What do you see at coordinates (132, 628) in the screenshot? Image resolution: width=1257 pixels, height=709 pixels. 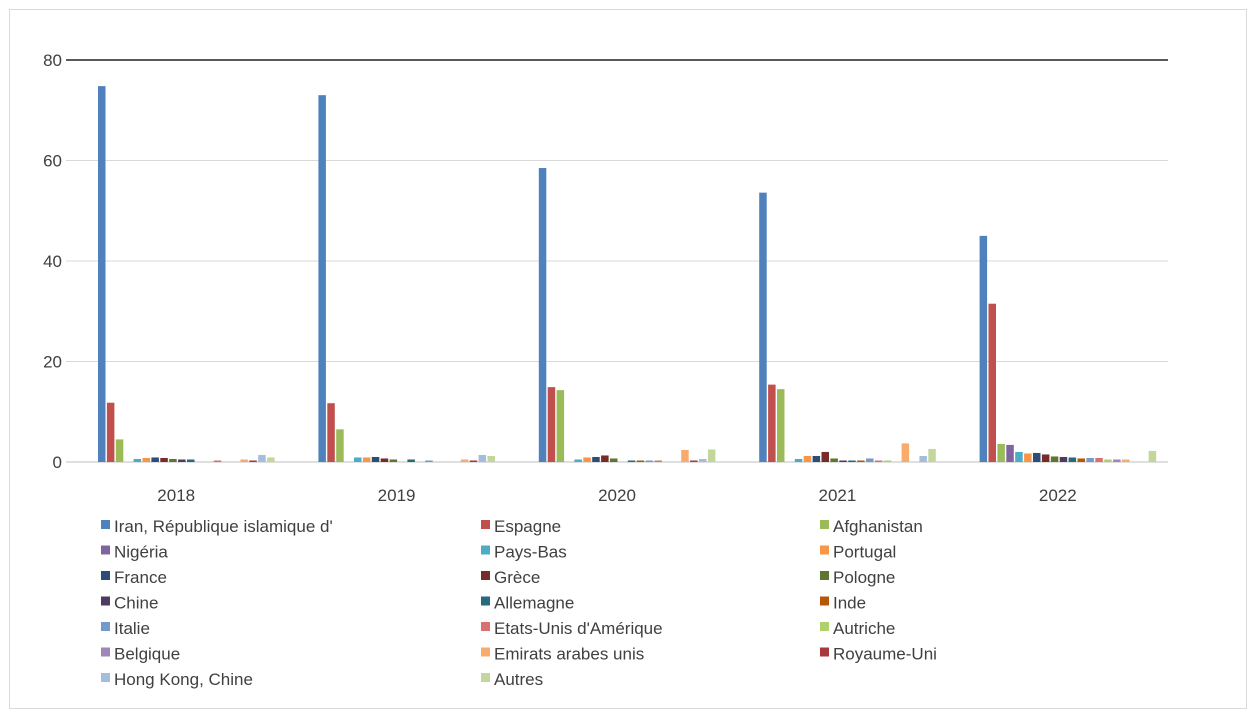 I see `legend-label: Italie` at bounding box center [132, 628].